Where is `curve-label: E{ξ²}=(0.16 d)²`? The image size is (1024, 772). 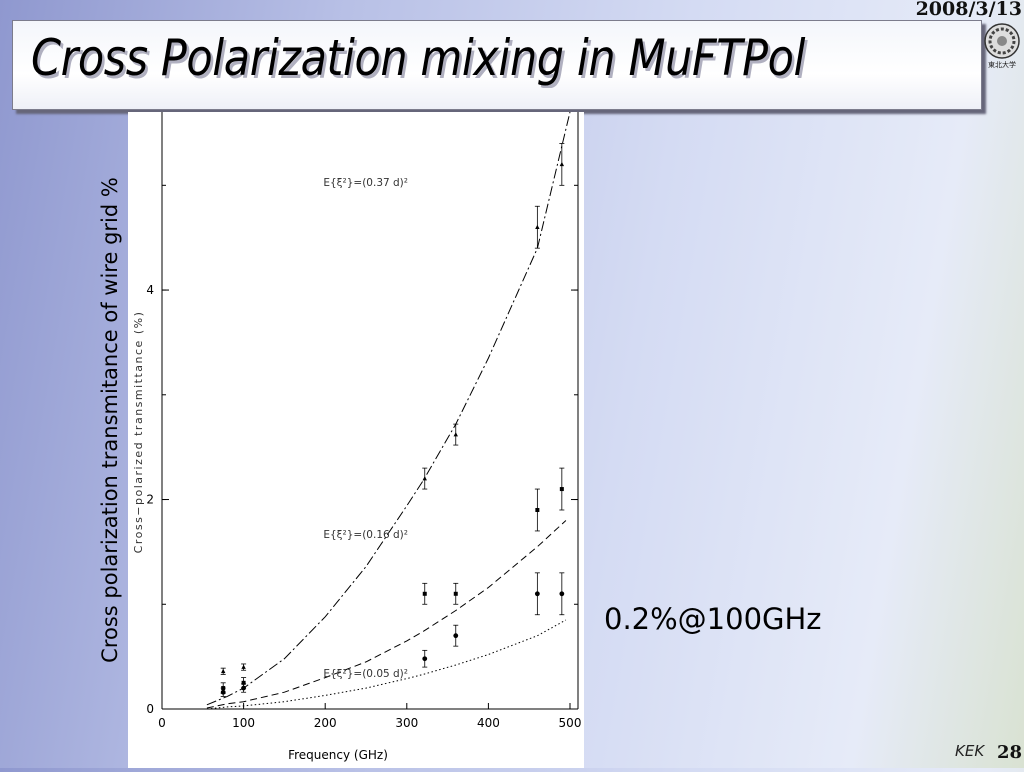 curve-label: E{ξ²}=(0.16 d)² is located at coordinates (365, 535).